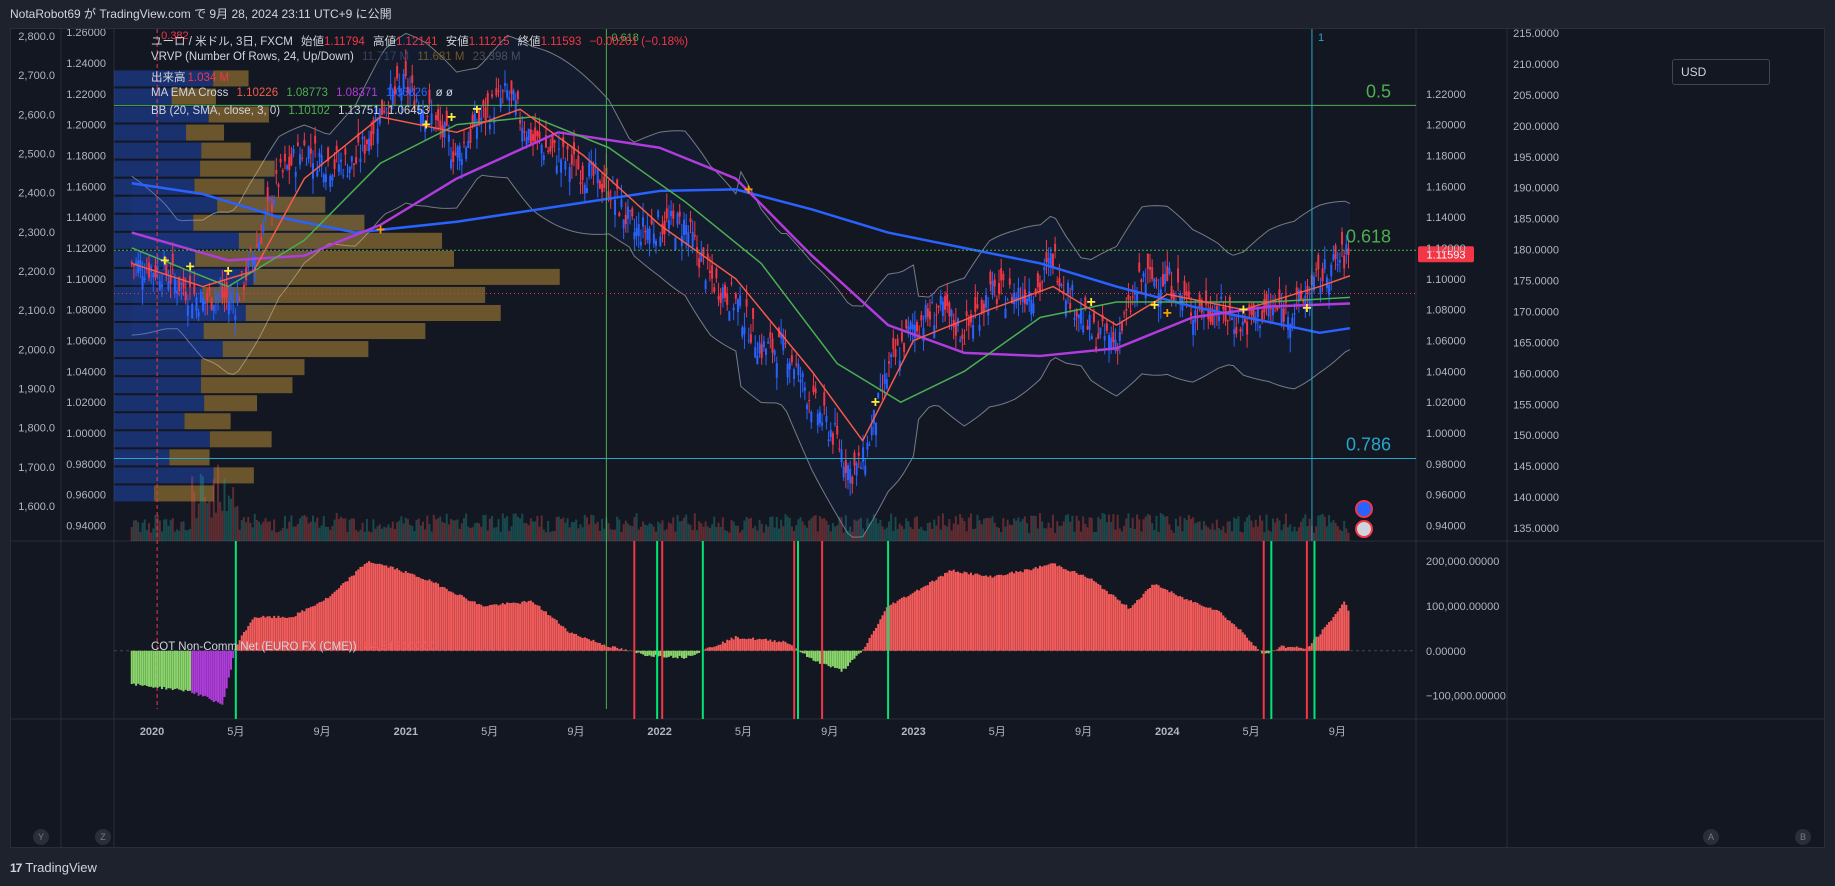 The image size is (1835, 886). I want to click on axis-button-a: A, so click(1711, 837).